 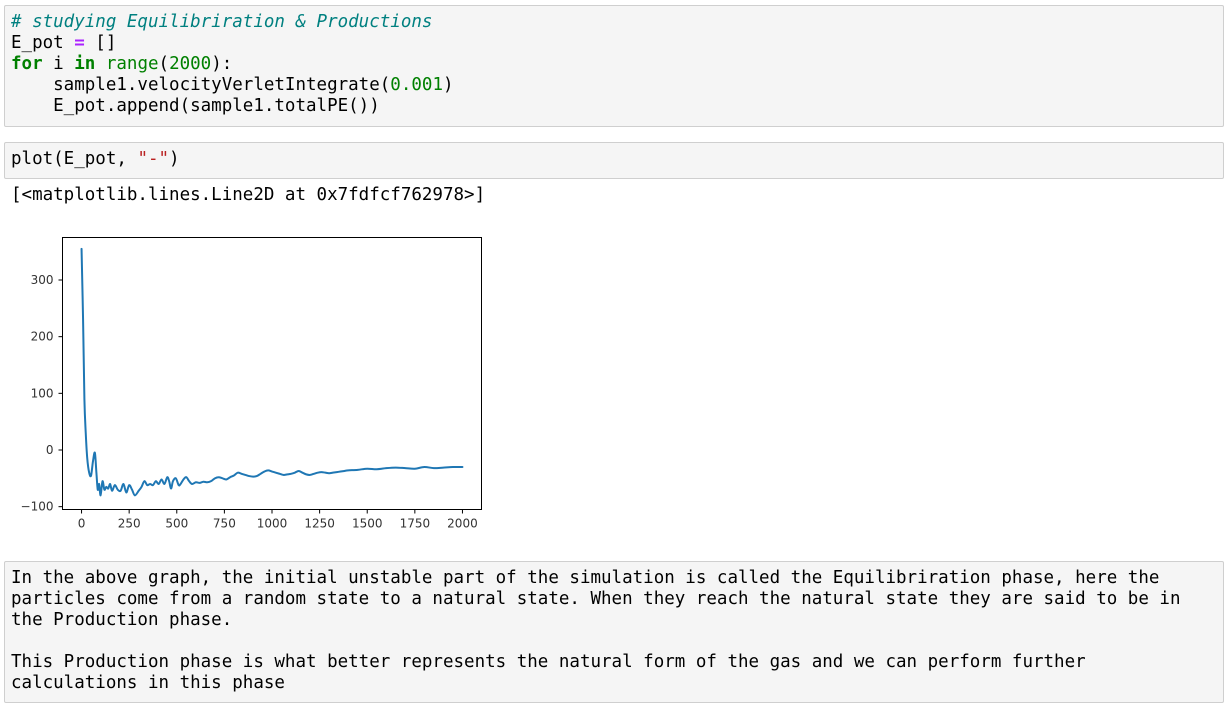 I want to click on y-tick-label: 100, so click(x=42, y=393).